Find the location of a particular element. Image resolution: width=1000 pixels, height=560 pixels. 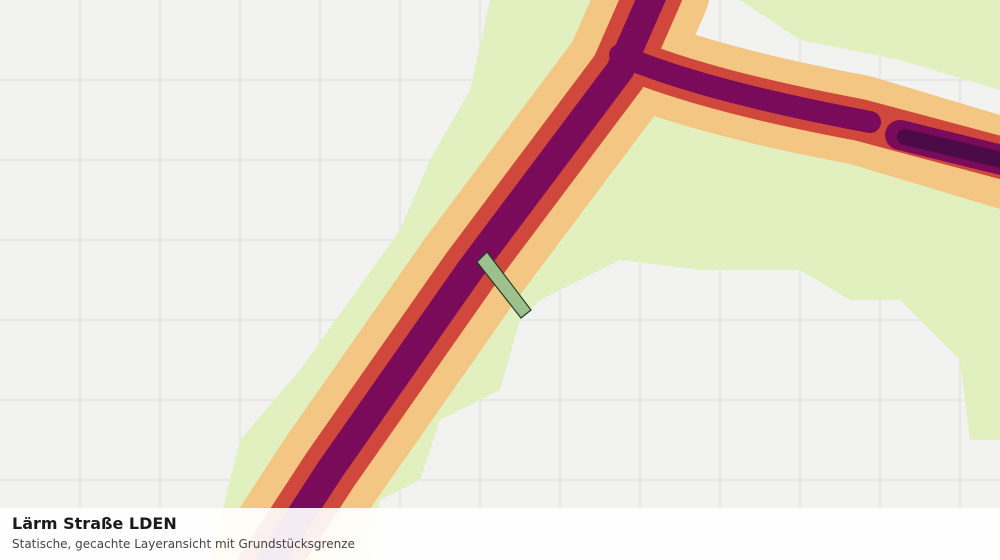

layer-title: Lärm Straße LDEN is located at coordinates (94, 523).